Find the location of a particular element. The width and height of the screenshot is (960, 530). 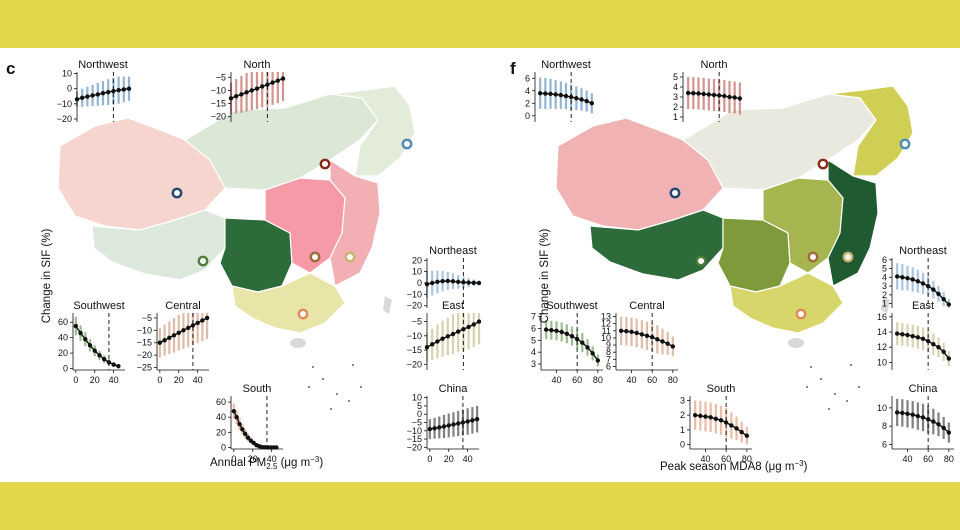

y-tick-label: 1 is located at coordinates (675, 117).